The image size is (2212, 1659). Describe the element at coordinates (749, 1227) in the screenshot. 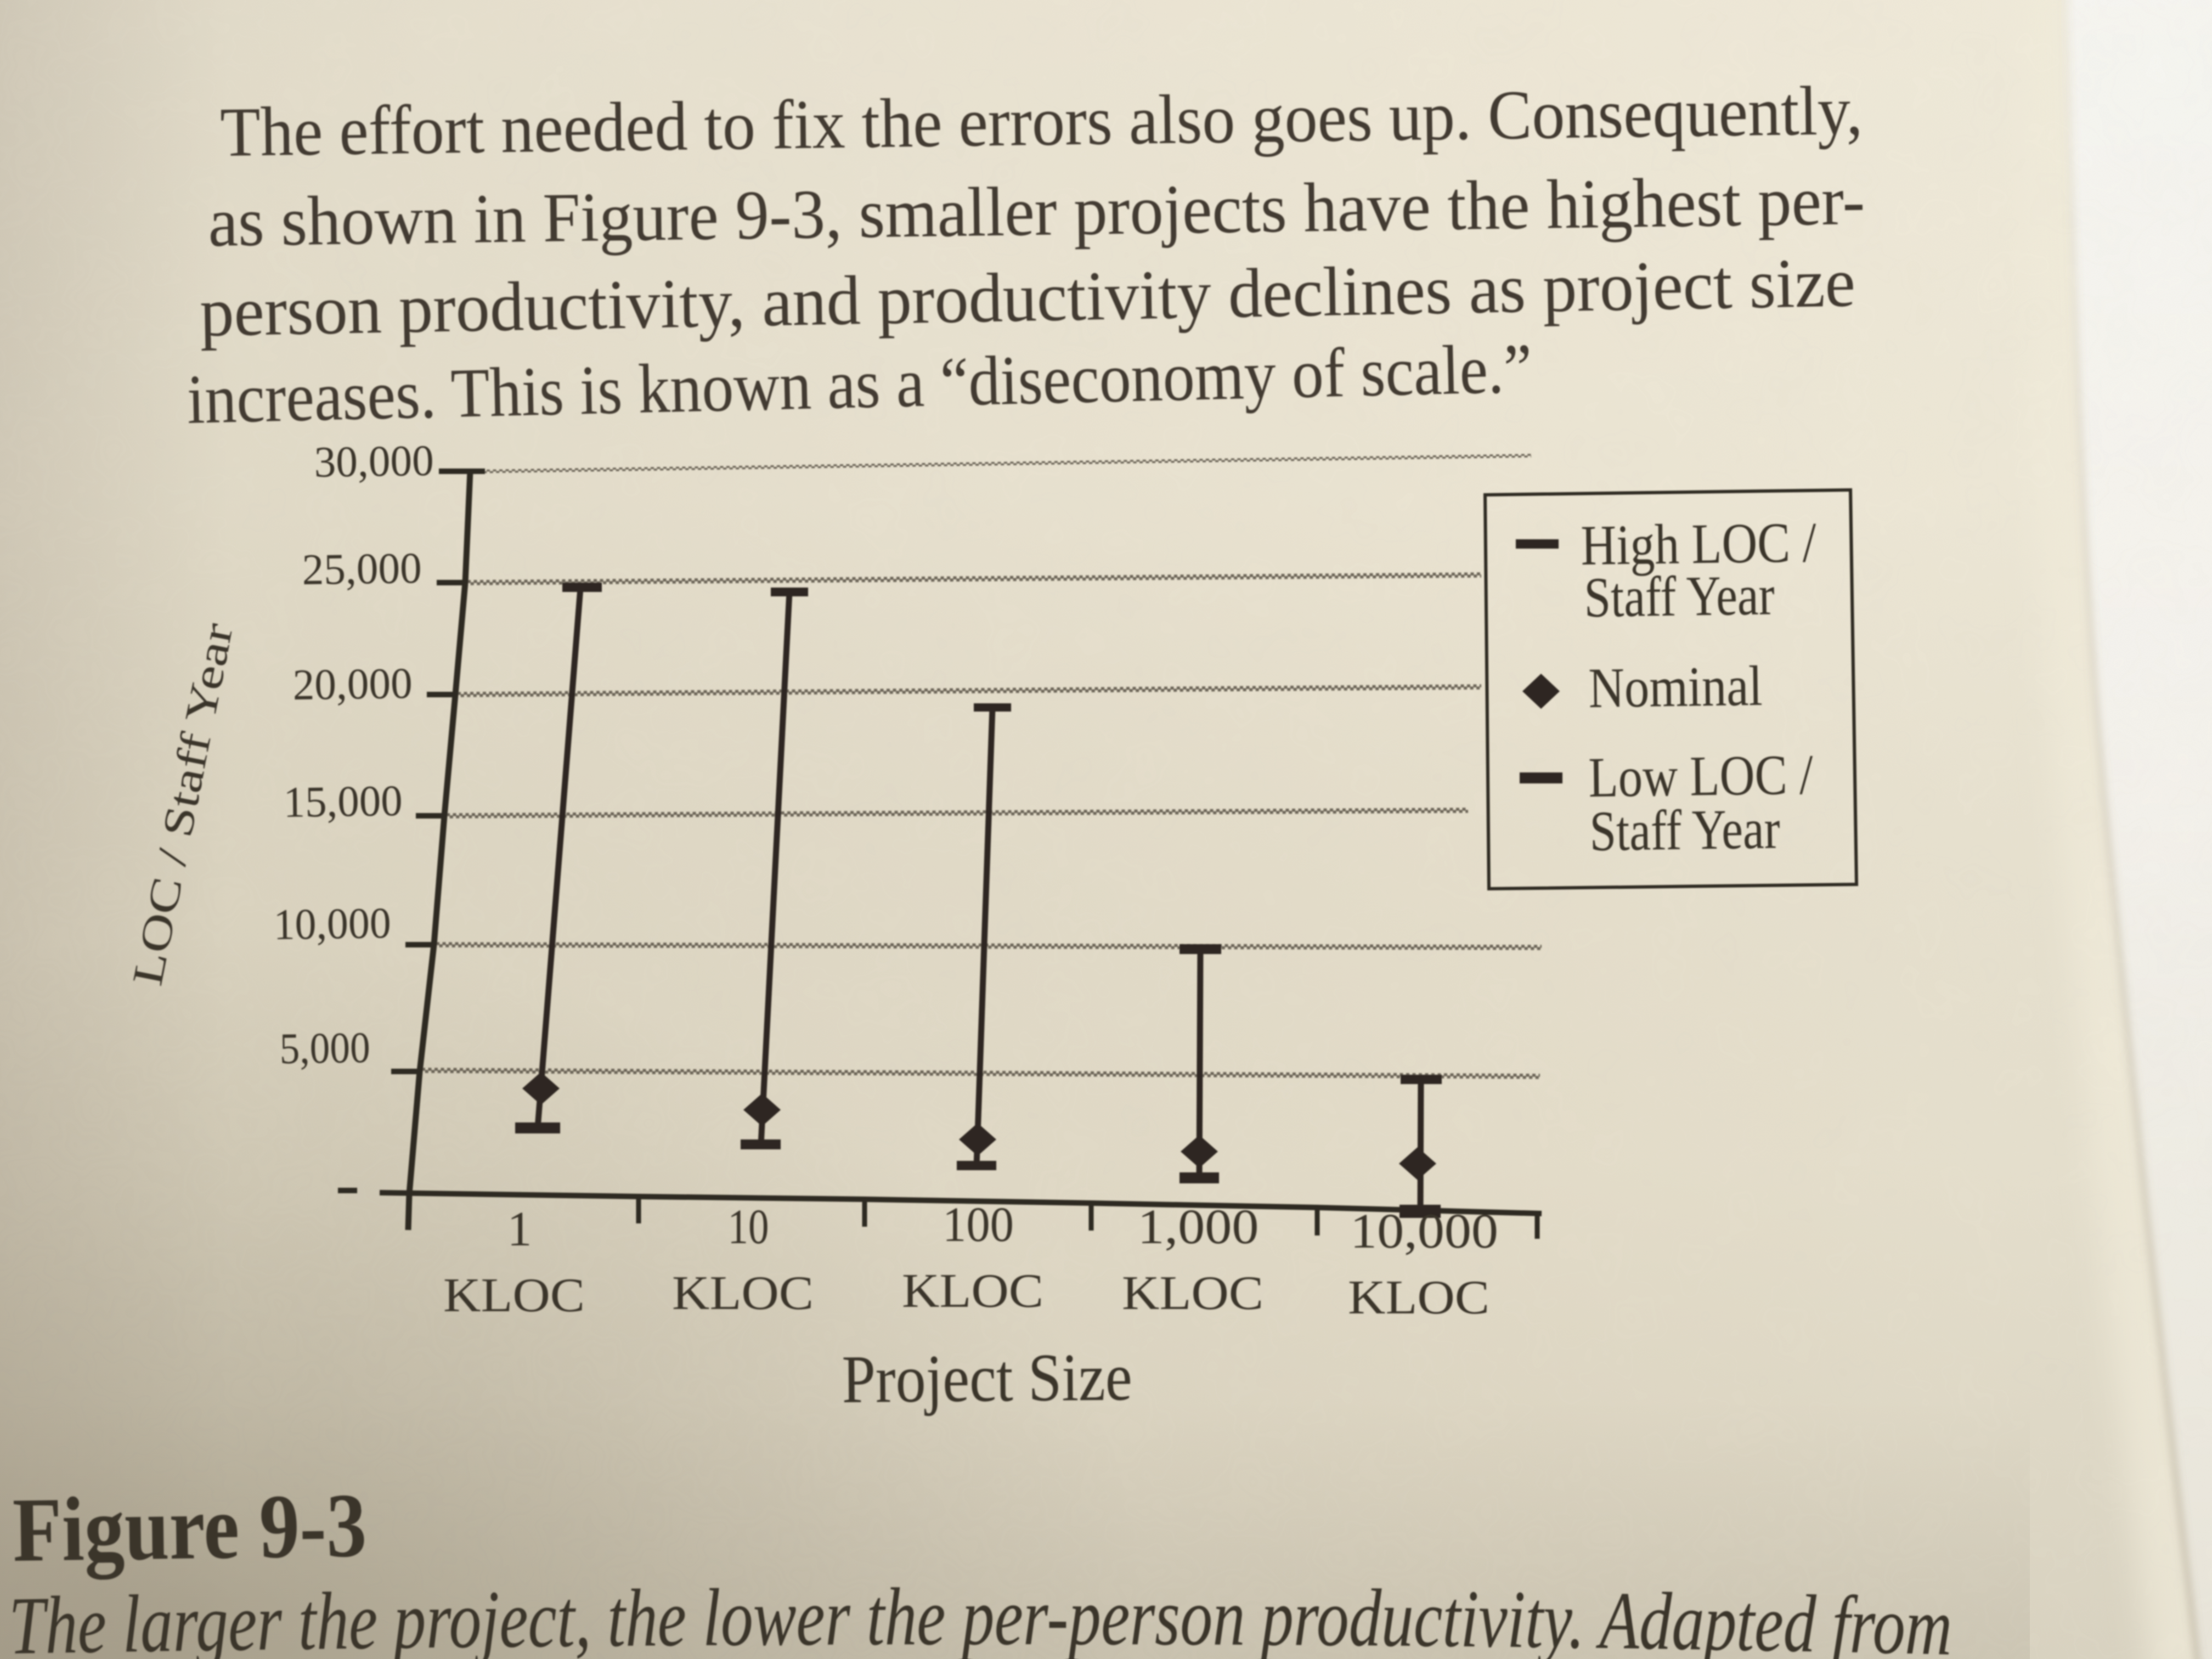

I see `svg-text: 10` at that location.